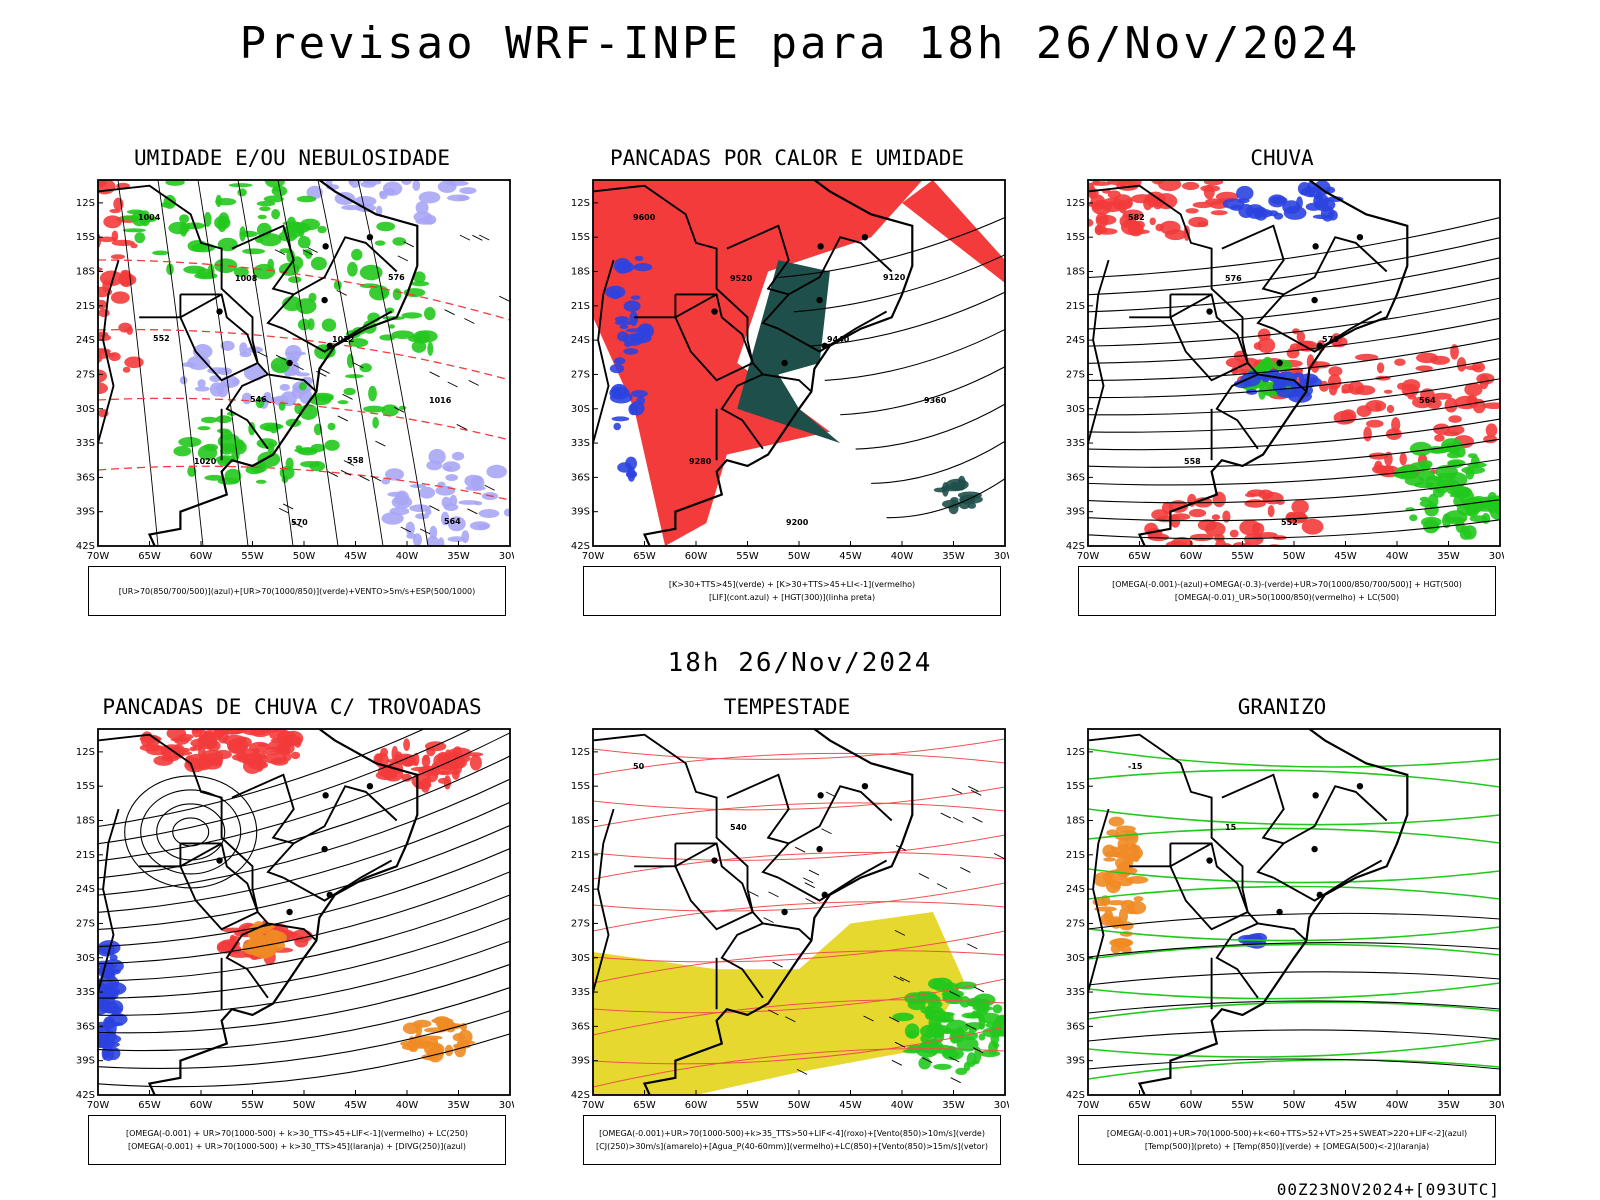  What do you see at coordinates (149, 217) in the screenshot?
I see `contour-label: 1004` at bounding box center [149, 217].